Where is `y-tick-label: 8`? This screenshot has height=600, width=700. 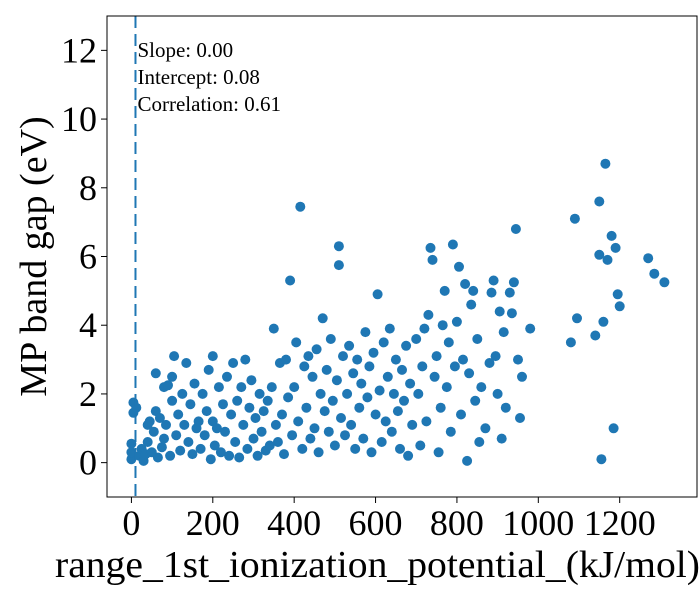 y-tick-label: 8 is located at coordinates (88, 188).